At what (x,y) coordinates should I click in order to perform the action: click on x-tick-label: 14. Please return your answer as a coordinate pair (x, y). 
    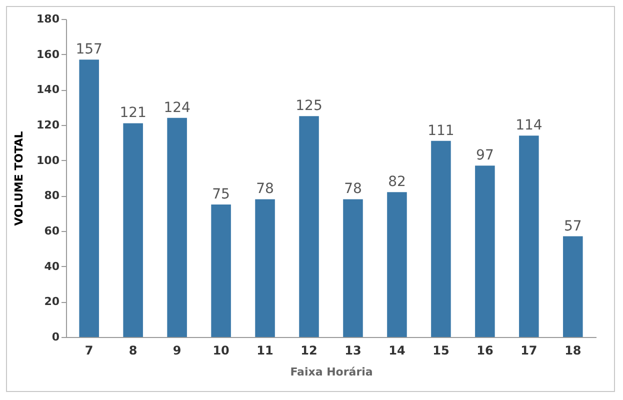
    Looking at the image, I should click on (397, 351).